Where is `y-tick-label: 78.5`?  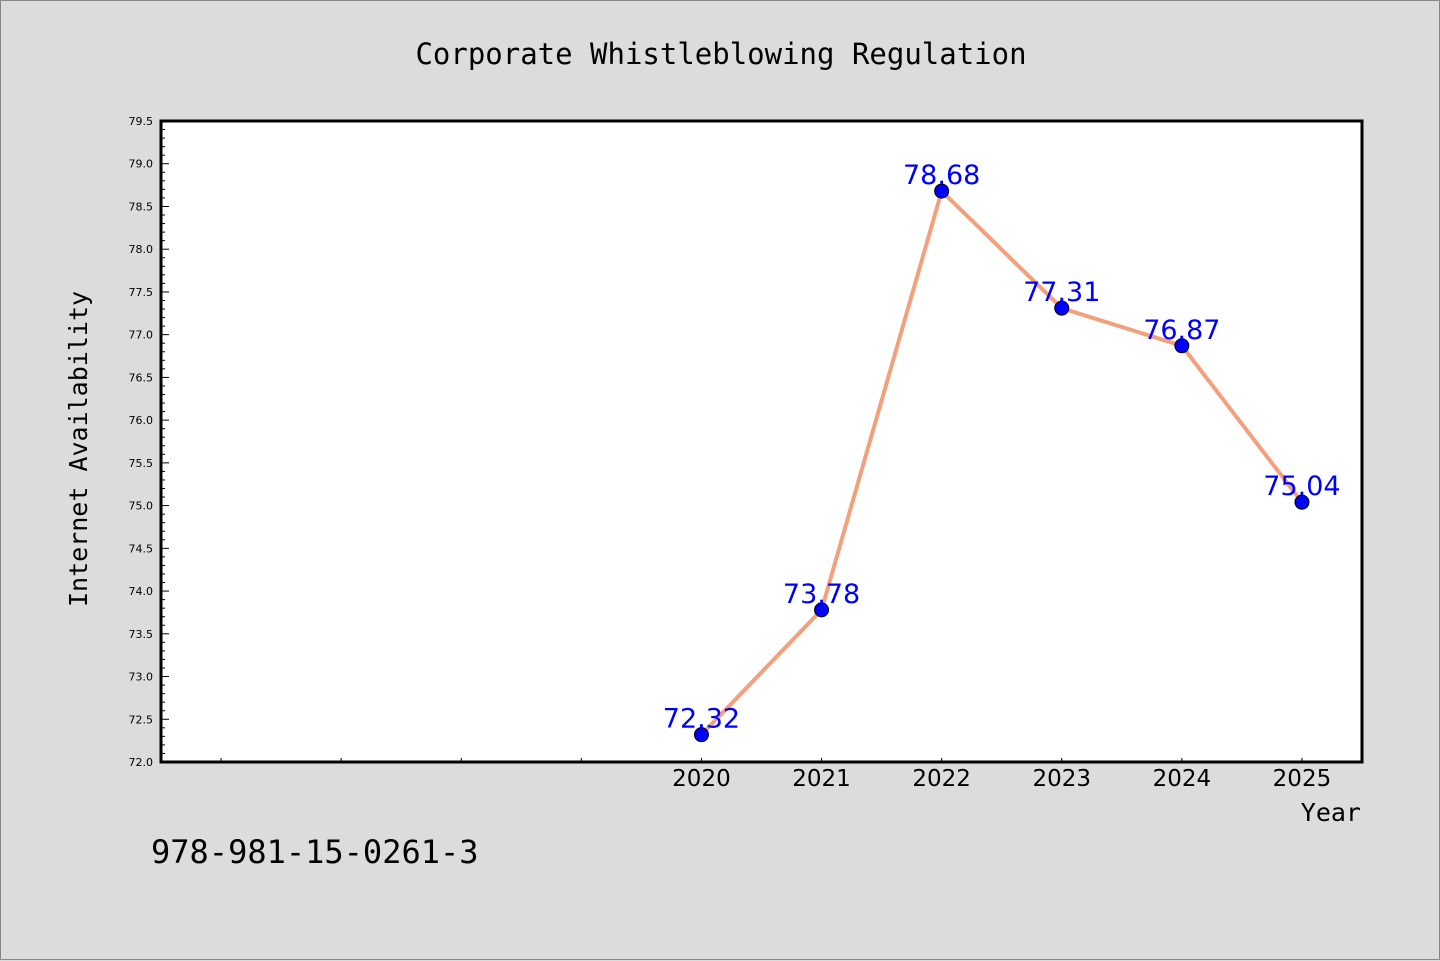 y-tick-label: 78.5 is located at coordinates (141, 206).